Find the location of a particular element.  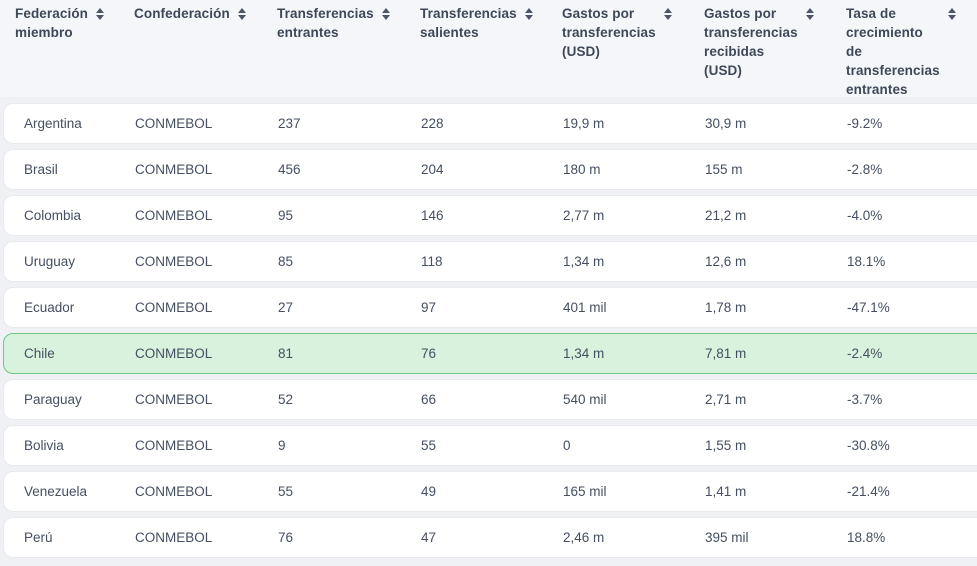

cell-gastos-por-transferencias-usd: 401 mil is located at coordinates (585, 307).